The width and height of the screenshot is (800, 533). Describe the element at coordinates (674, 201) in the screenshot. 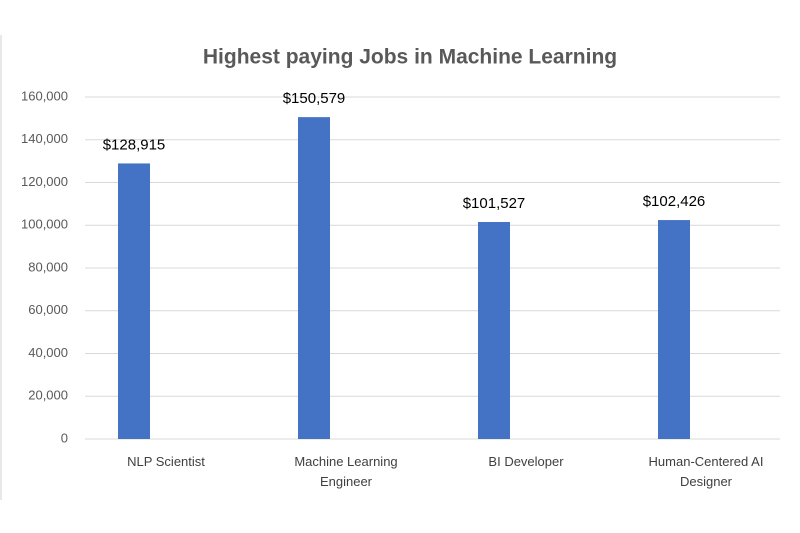

I see `value-label: $102,426` at that location.